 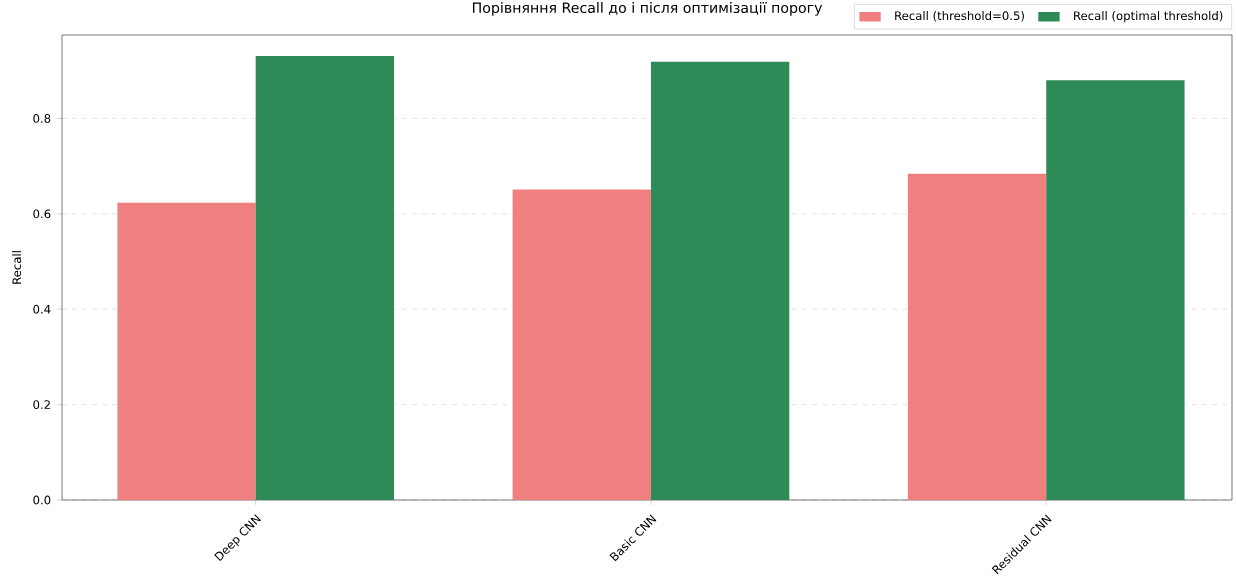 What do you see at coordinates (17, 267) in the screenshot?
I see `y-axis-title: Recall` at bounding box center [17, 267].